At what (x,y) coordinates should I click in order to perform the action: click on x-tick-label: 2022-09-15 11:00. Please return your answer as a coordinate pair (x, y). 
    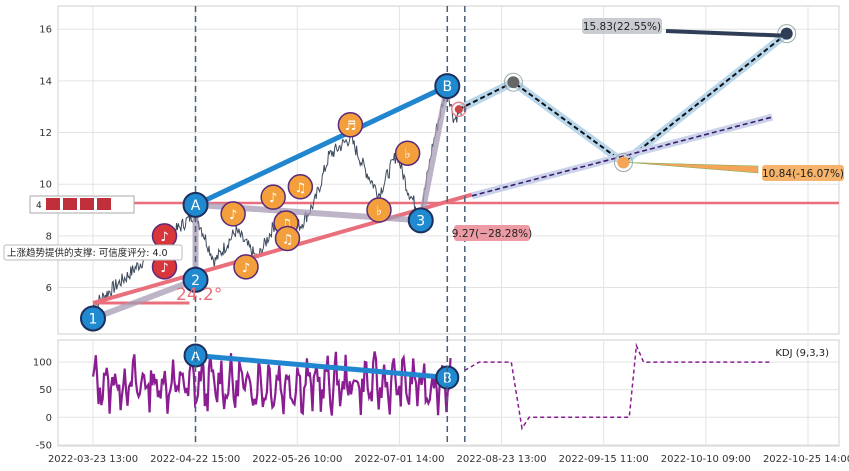
    Looking at the image, I should click on (604, 459).